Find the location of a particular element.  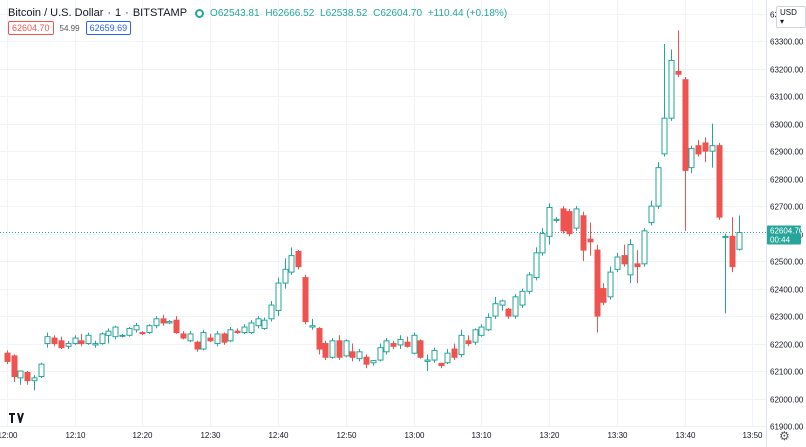

bid-ask-panel: 62604.70 54.99 62659.69 is located at coordinates (70, 28).